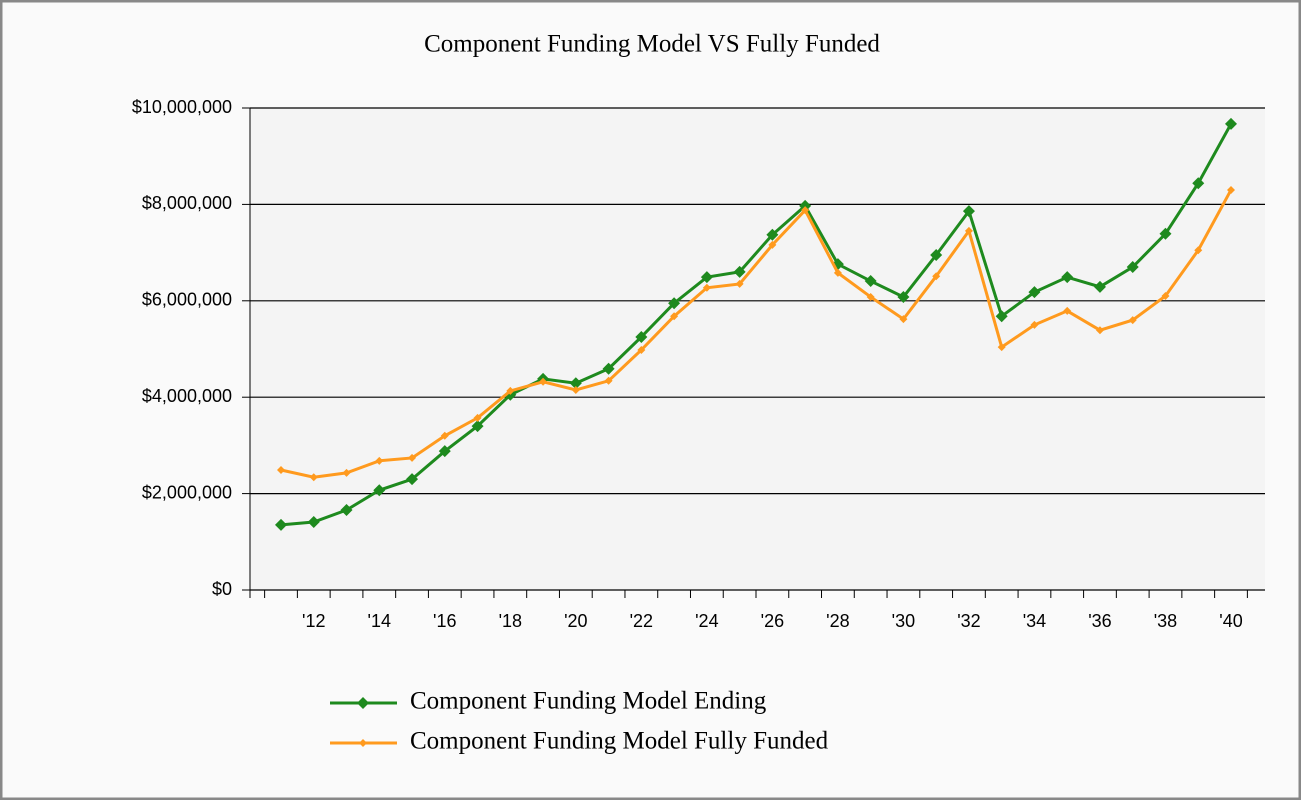  I want to click on x-tick-label: '26, so click(772, 621).